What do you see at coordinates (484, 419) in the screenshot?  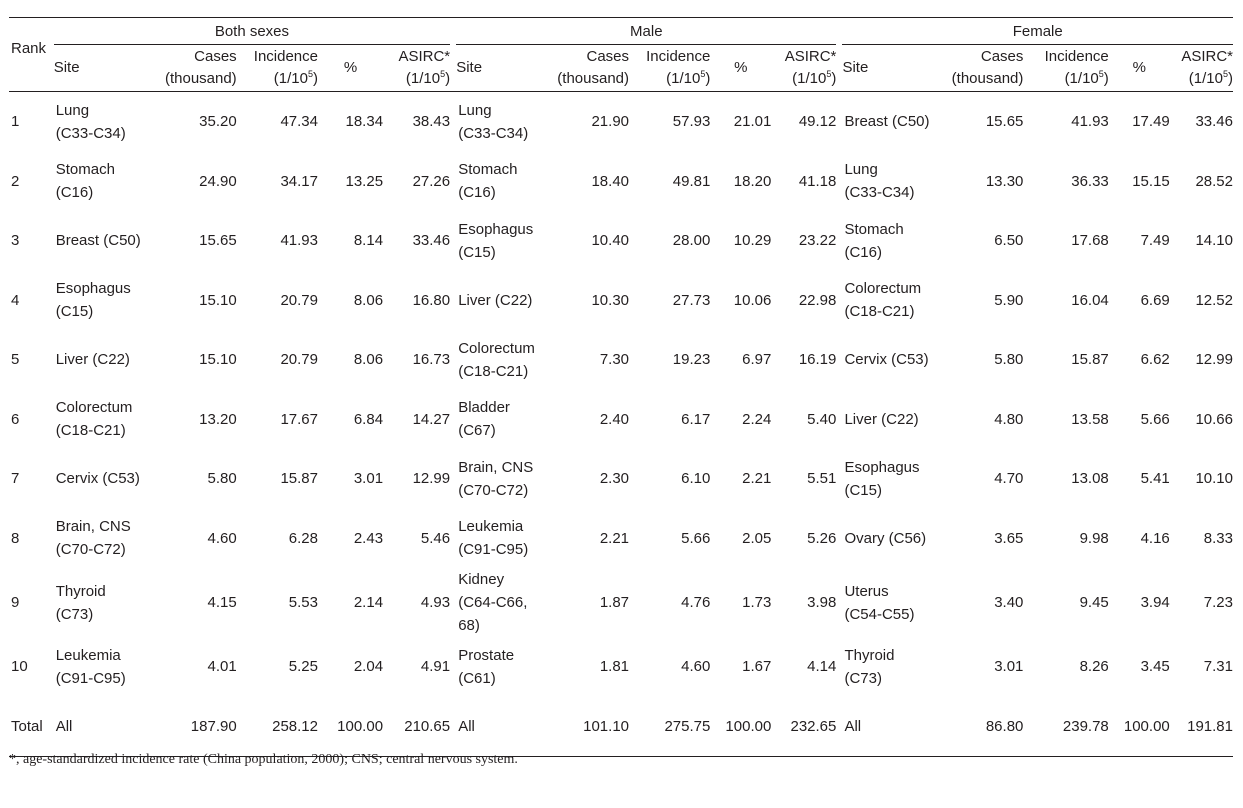 I see `male-site-cell: Bladder (C67)` at bounding box center [484, 419].